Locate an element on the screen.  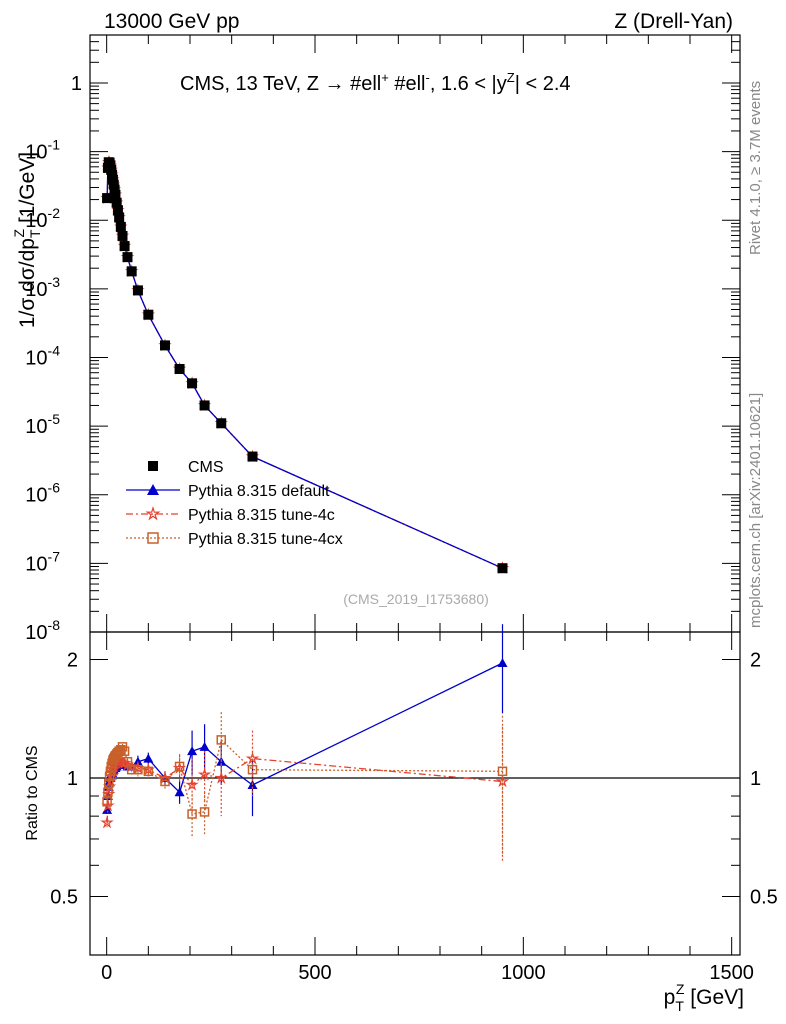
x-tick-label: 500 is located at coordinates (314, 973).